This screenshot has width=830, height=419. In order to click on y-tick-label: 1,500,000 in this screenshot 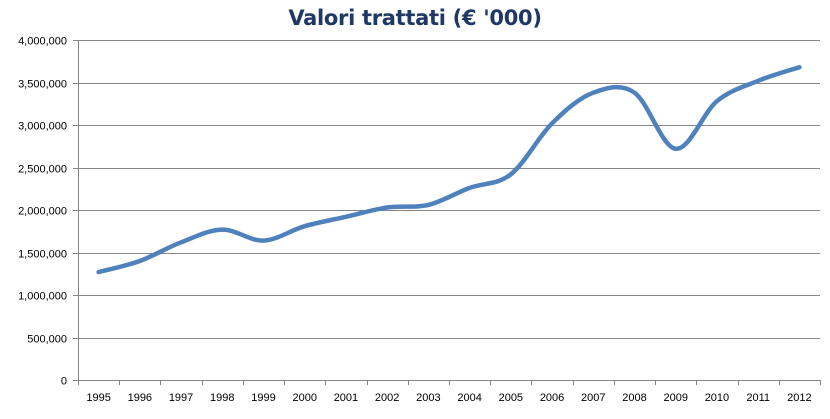, I will do `click(42, 255)`.